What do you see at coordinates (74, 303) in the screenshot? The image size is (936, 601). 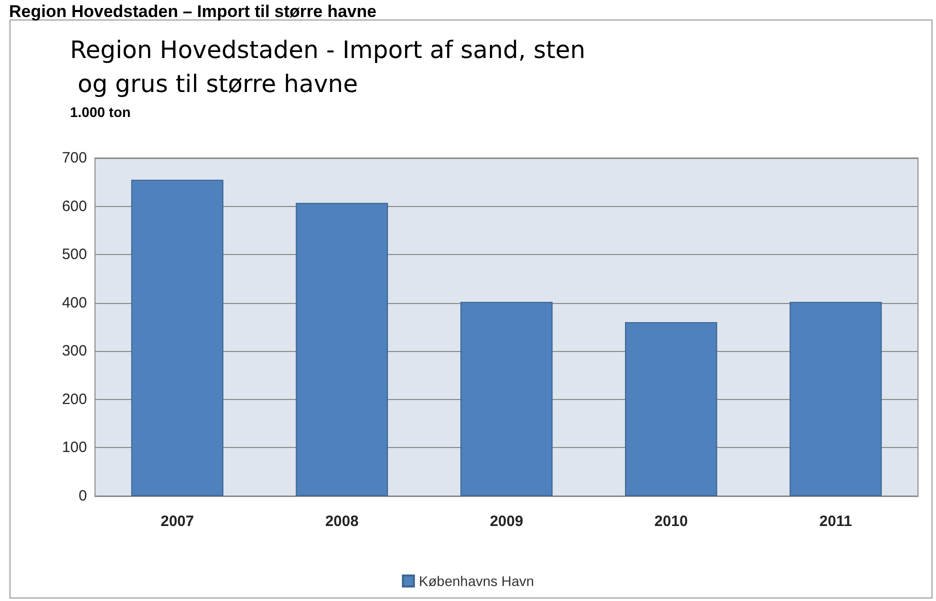 I see `y-tick-label: 400` at bounding box center [74, 303].